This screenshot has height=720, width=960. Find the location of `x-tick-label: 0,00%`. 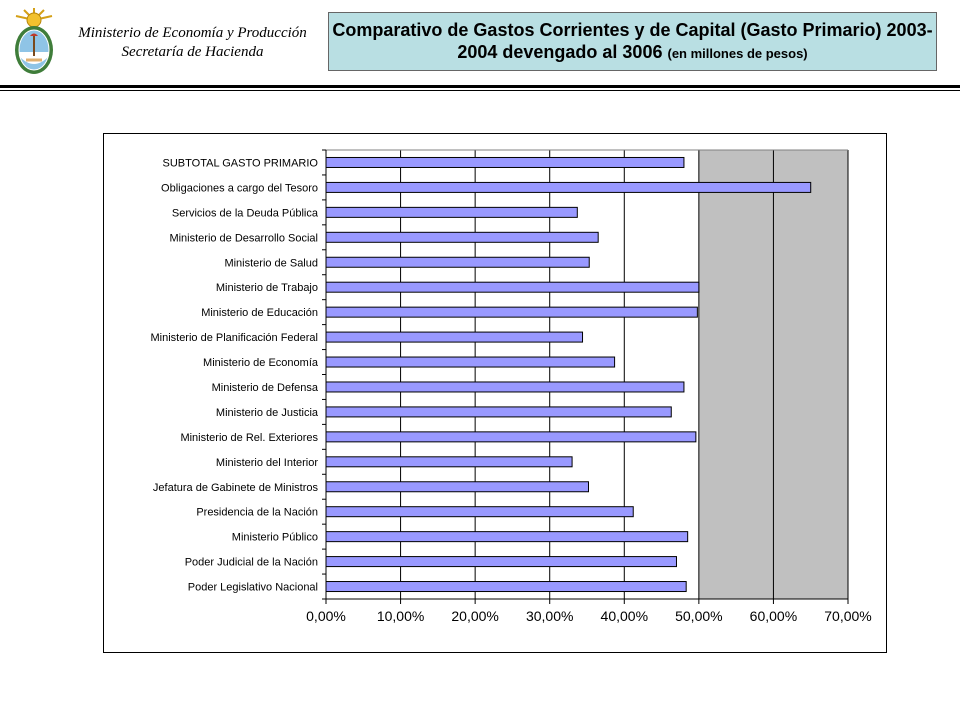

x-tick-label: 0,00% is located at coordinates (326, 616).